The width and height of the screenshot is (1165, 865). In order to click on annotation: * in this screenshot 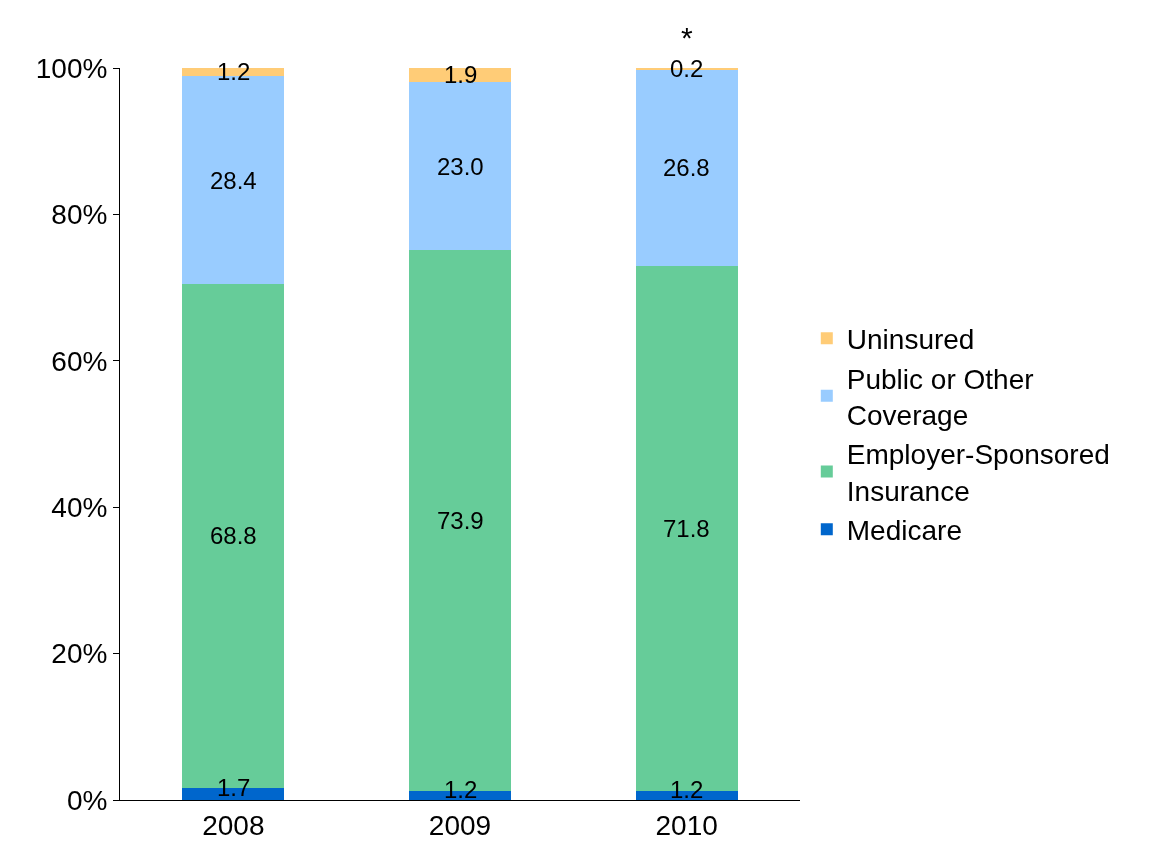, I will do `click(687, 37)`.